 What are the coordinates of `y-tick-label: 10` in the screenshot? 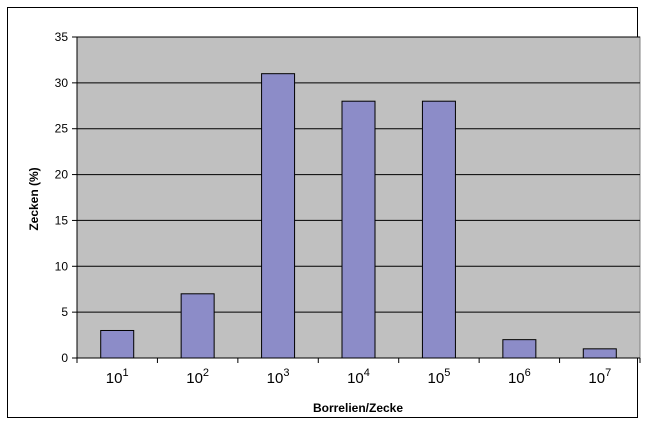 It's located at (62, 266).